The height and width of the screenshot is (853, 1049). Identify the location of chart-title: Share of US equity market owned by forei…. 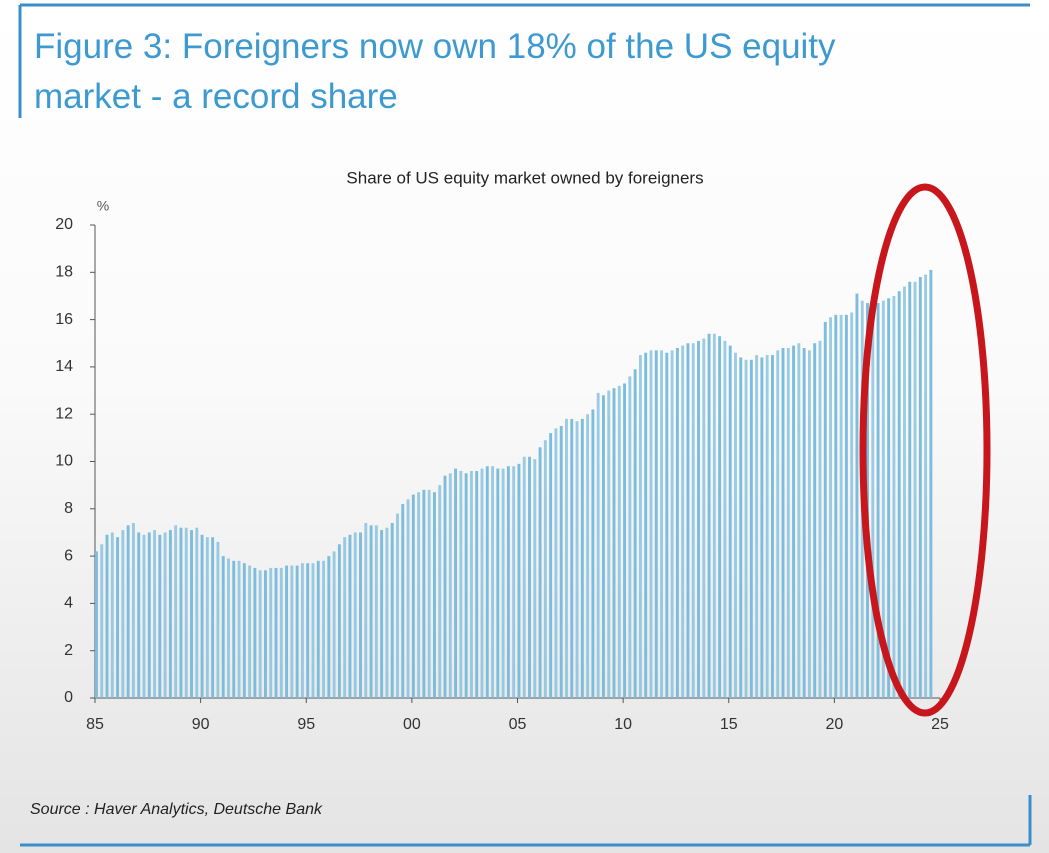
(524, 177).